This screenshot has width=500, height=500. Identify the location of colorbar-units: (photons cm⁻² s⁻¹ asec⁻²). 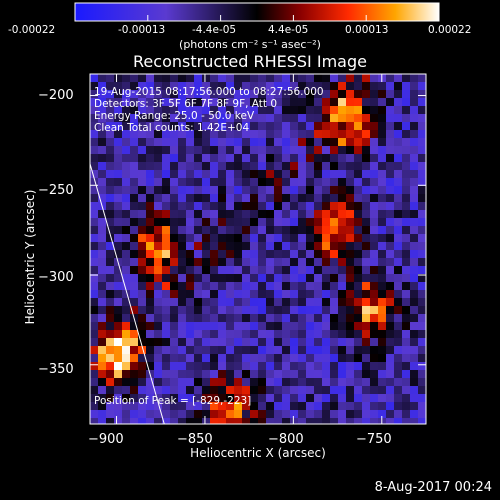
(250, 44).